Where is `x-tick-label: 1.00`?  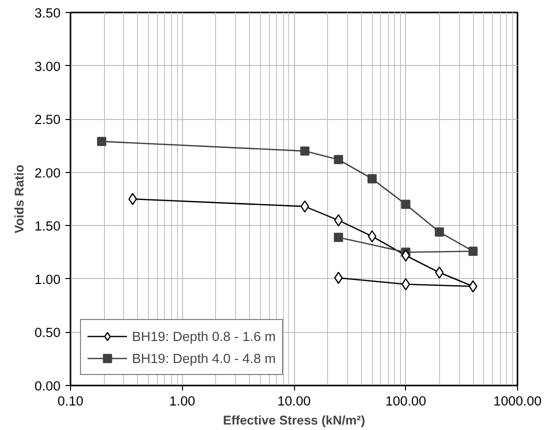 x-tick-label: 1.00 is located at coordinates (182, 401).